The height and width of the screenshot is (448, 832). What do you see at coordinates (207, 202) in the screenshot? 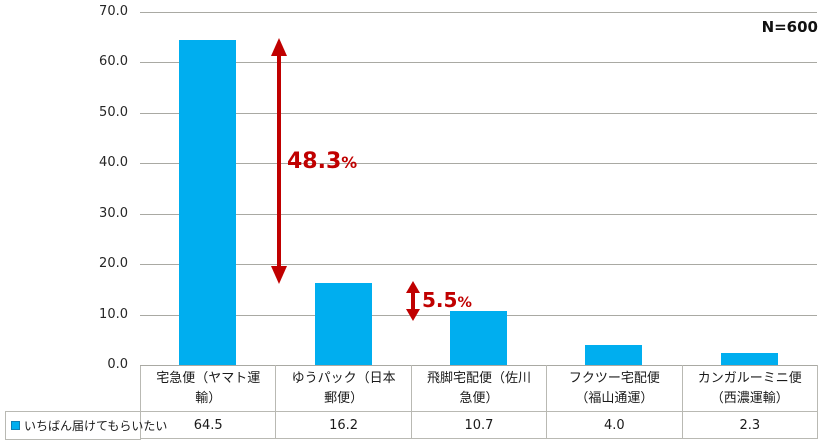
I see `bar-yamato-takkyubin` at bounding box center [207, 202].